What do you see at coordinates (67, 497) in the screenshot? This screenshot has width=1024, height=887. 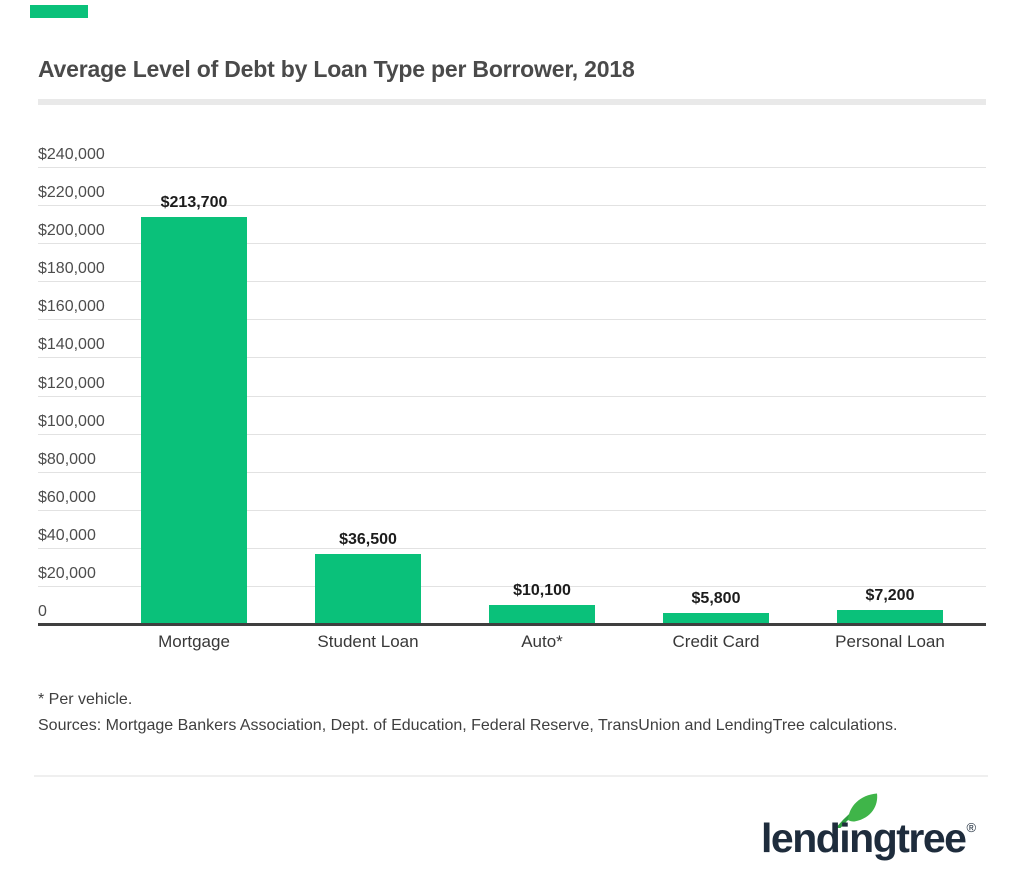 I see `y-tick-label: $60,000` at bounding box center [67, 497].